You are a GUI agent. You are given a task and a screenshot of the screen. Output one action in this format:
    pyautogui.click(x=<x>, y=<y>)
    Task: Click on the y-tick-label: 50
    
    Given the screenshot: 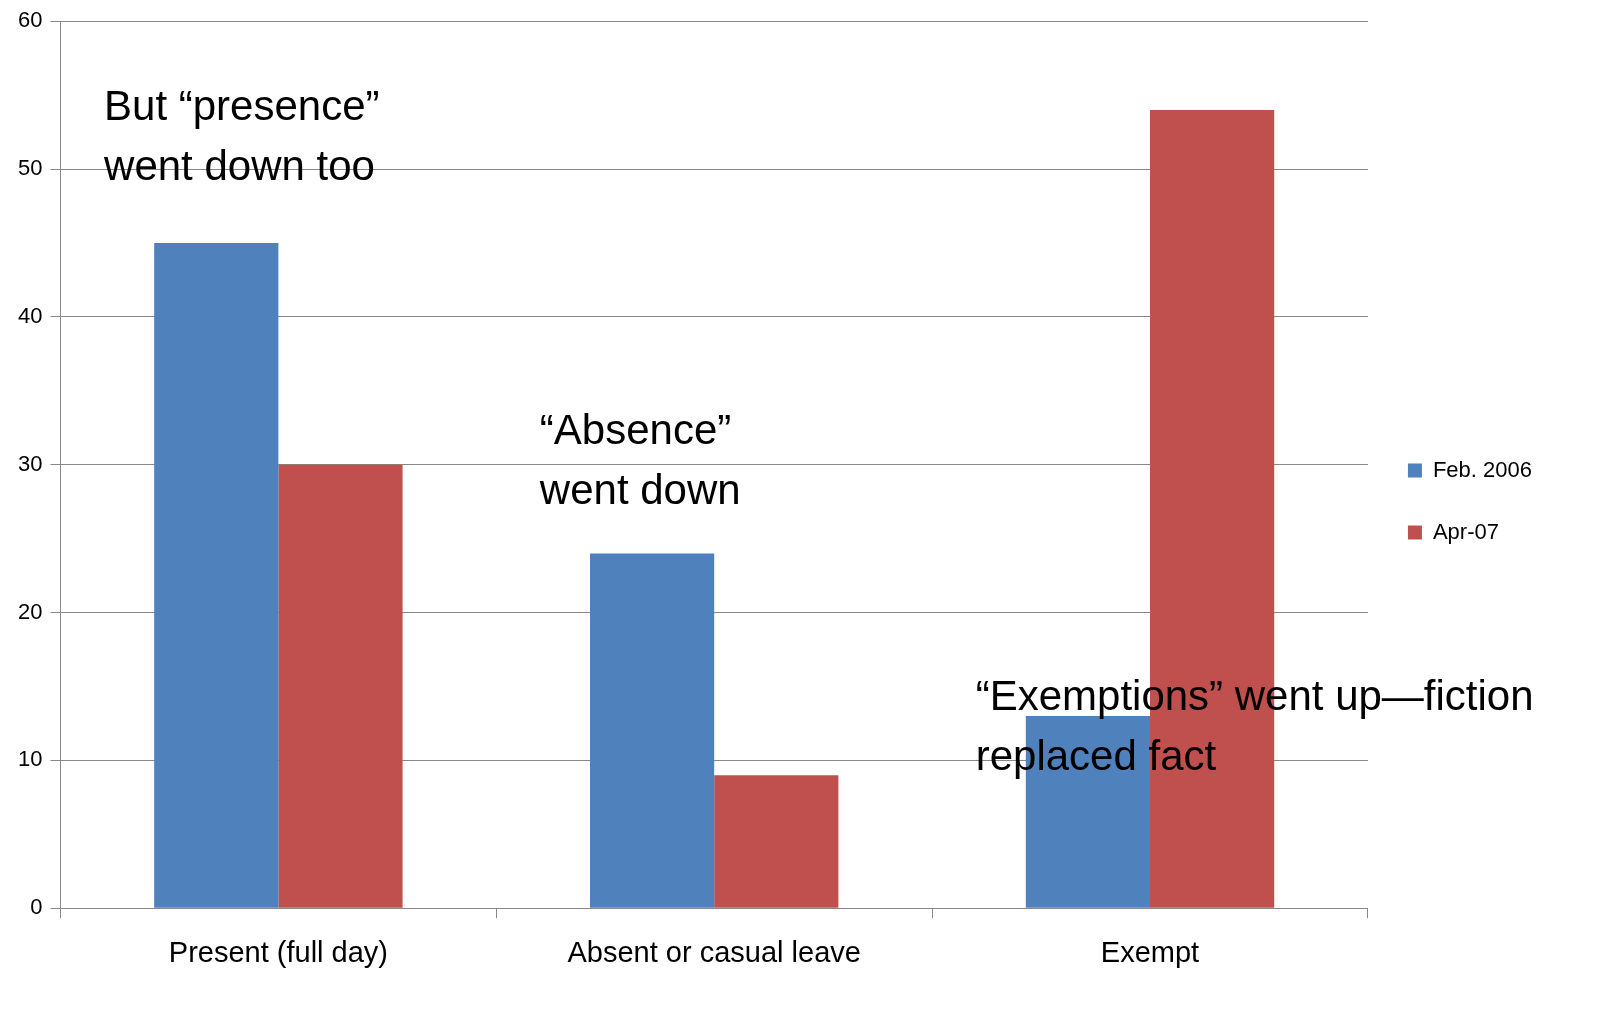 What is the action you would take?
    pyautogui.click(x=30, y=168)
    